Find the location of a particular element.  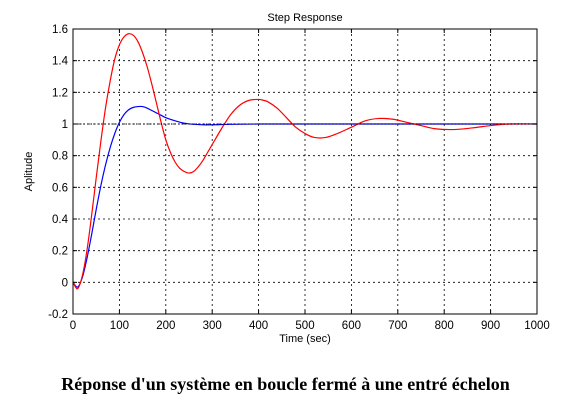

x-tick-label: 400 is located at coordinates (258, 326).